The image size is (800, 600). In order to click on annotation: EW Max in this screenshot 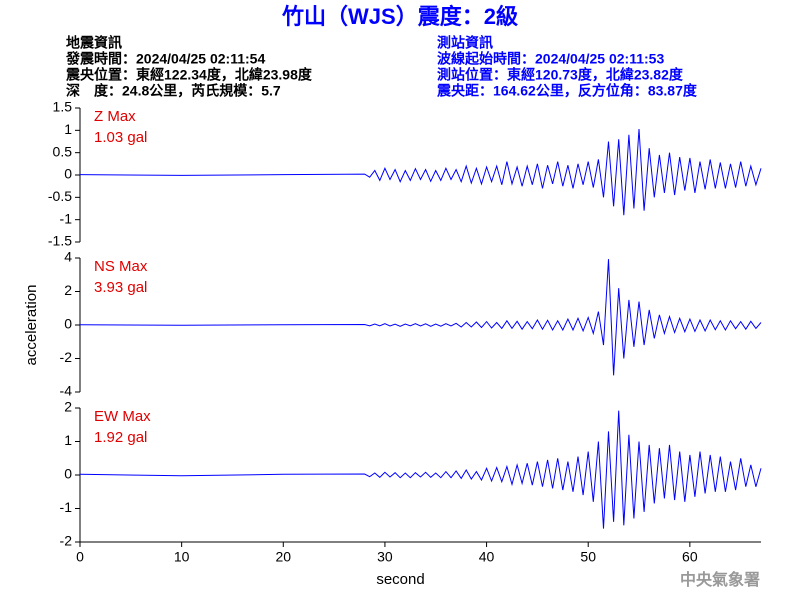, I will do `click(122, 416)`.